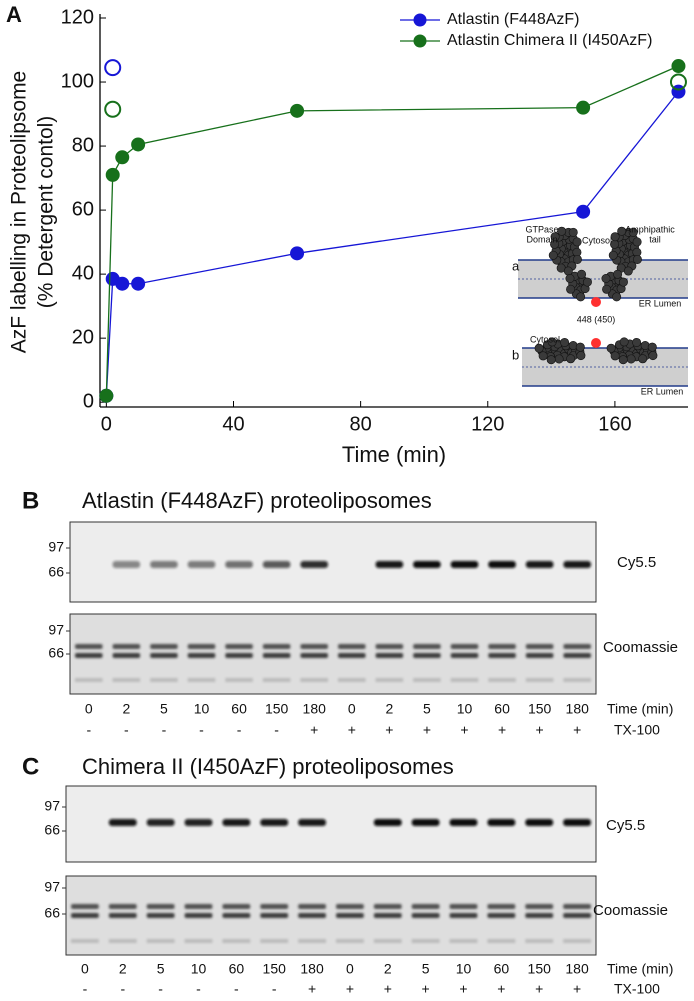 This screenshot has width=694, height=1001. What do you see at coordinates (331, 915) in the screenshot?
I see `gel` at bounding box center [331, 915].